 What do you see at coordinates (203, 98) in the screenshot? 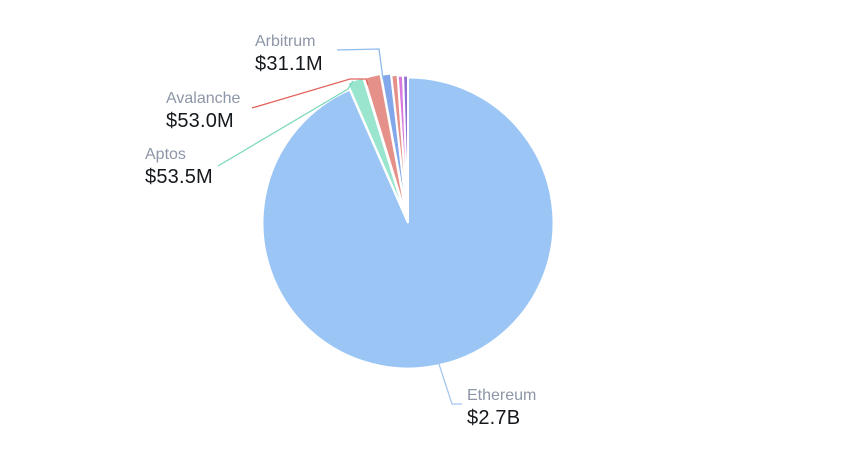
I see `slice-name-avalanche: Avalanche` at bounding box center [203, 98].